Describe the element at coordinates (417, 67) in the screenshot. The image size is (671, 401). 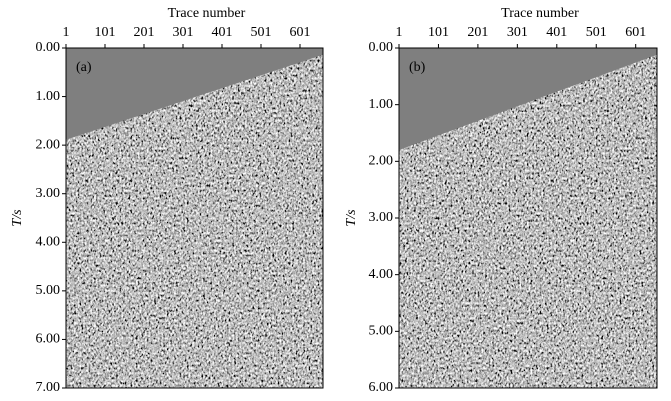
I see `panel-label: (b)` at that location.